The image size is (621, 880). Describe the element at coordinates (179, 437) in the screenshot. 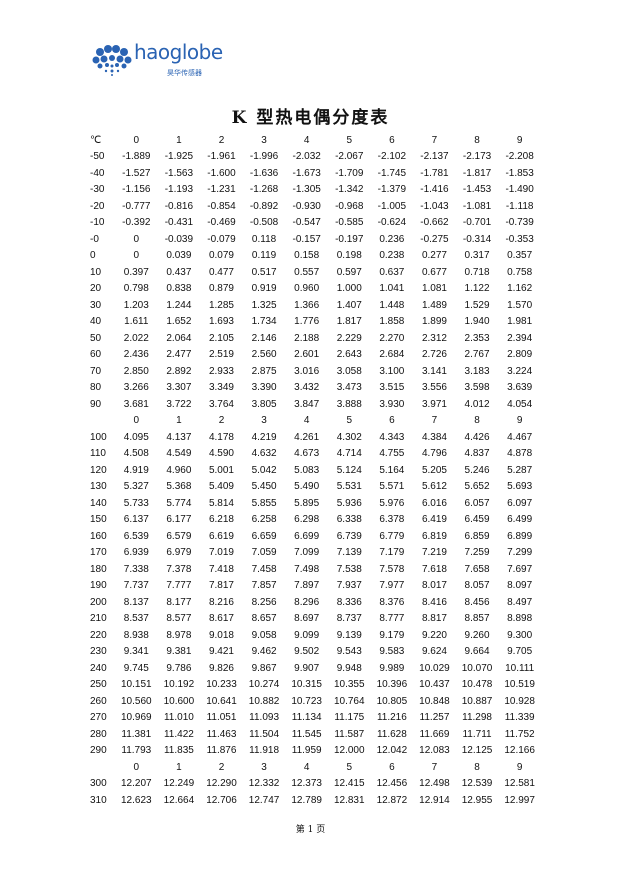

I see `emf-value: 4.137` at that location.